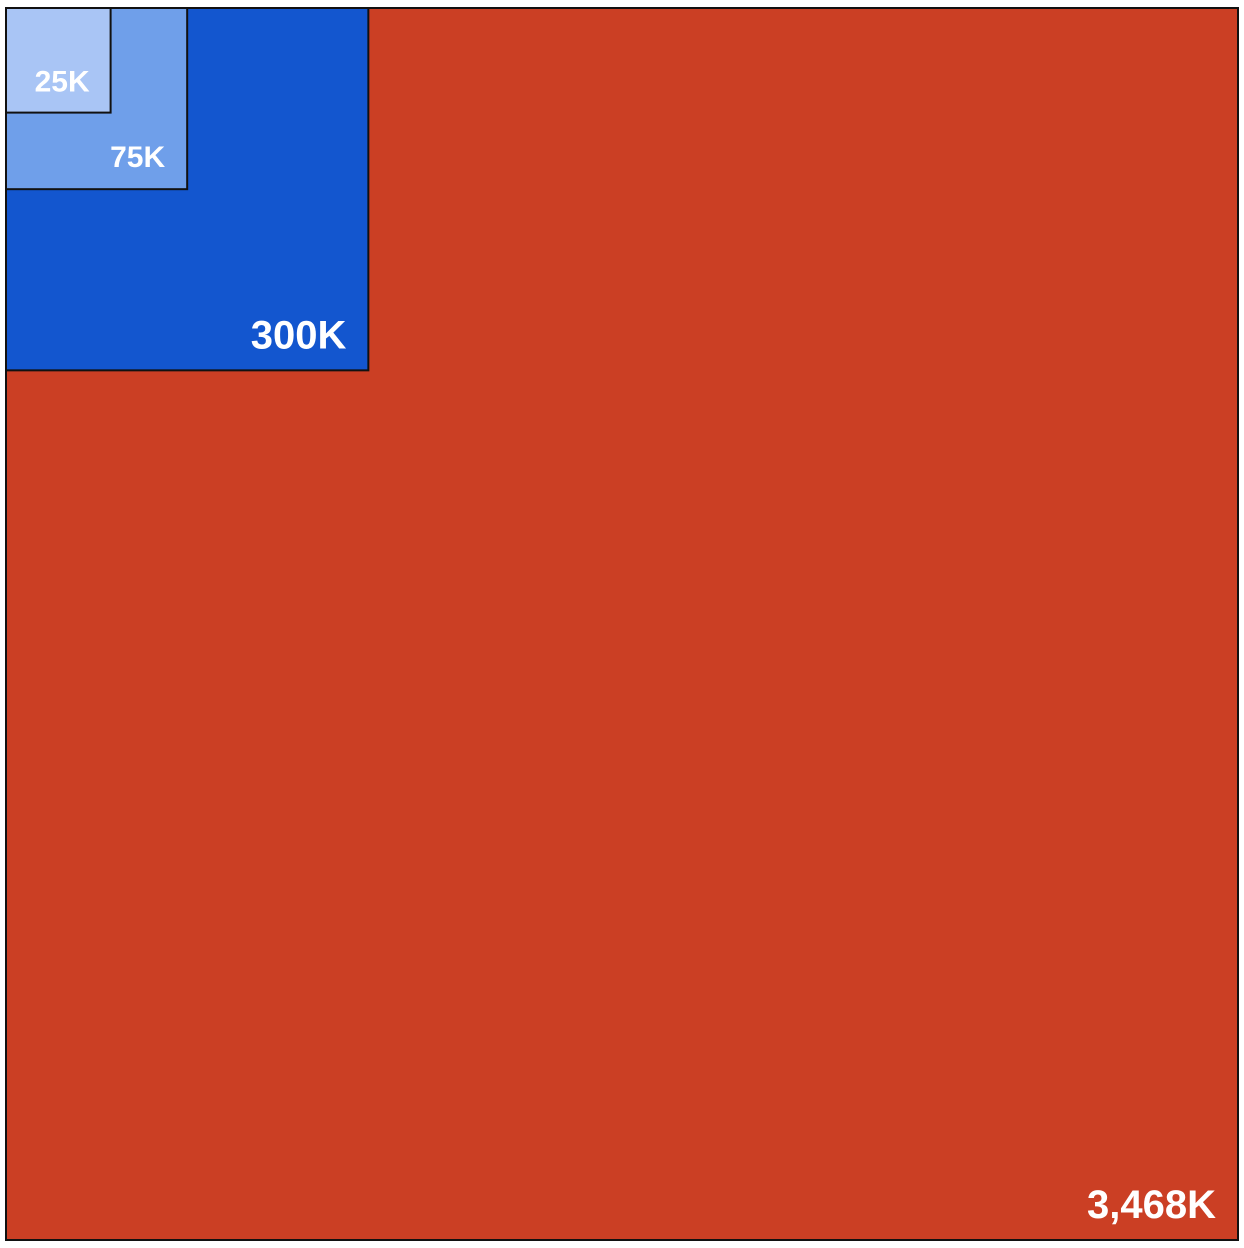 Image resolution: width=1244 pixels, height=1248 pixels. What do you see at coordinates (58, 60) in the screenshot?
I see `square-25k` at bounding box center [58, 60].